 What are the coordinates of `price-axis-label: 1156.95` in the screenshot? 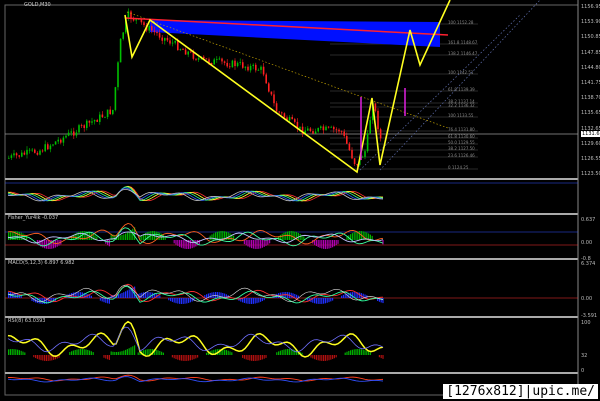 It's located at (590, 7).